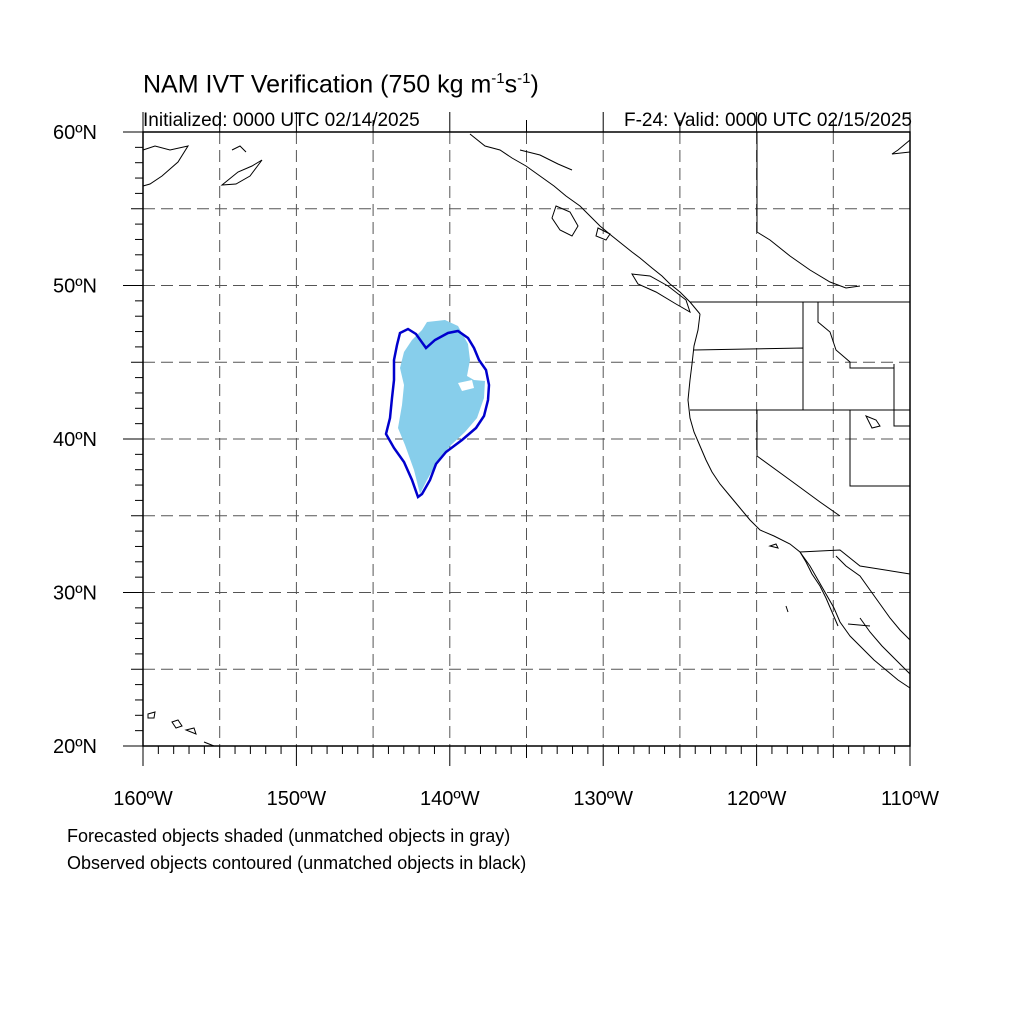 The height and width of the screenshot is (1024, 1024). I want to click on chart-title: NAM IVT Verification (750 kg m-1s-1), so click(341, 84).